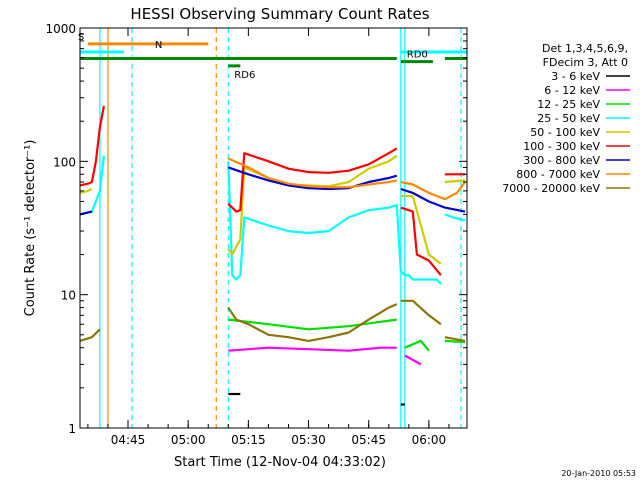 This screenshot has height=480, width=640. I want to click on y-tick-label-2: 10, so click(68, 296).